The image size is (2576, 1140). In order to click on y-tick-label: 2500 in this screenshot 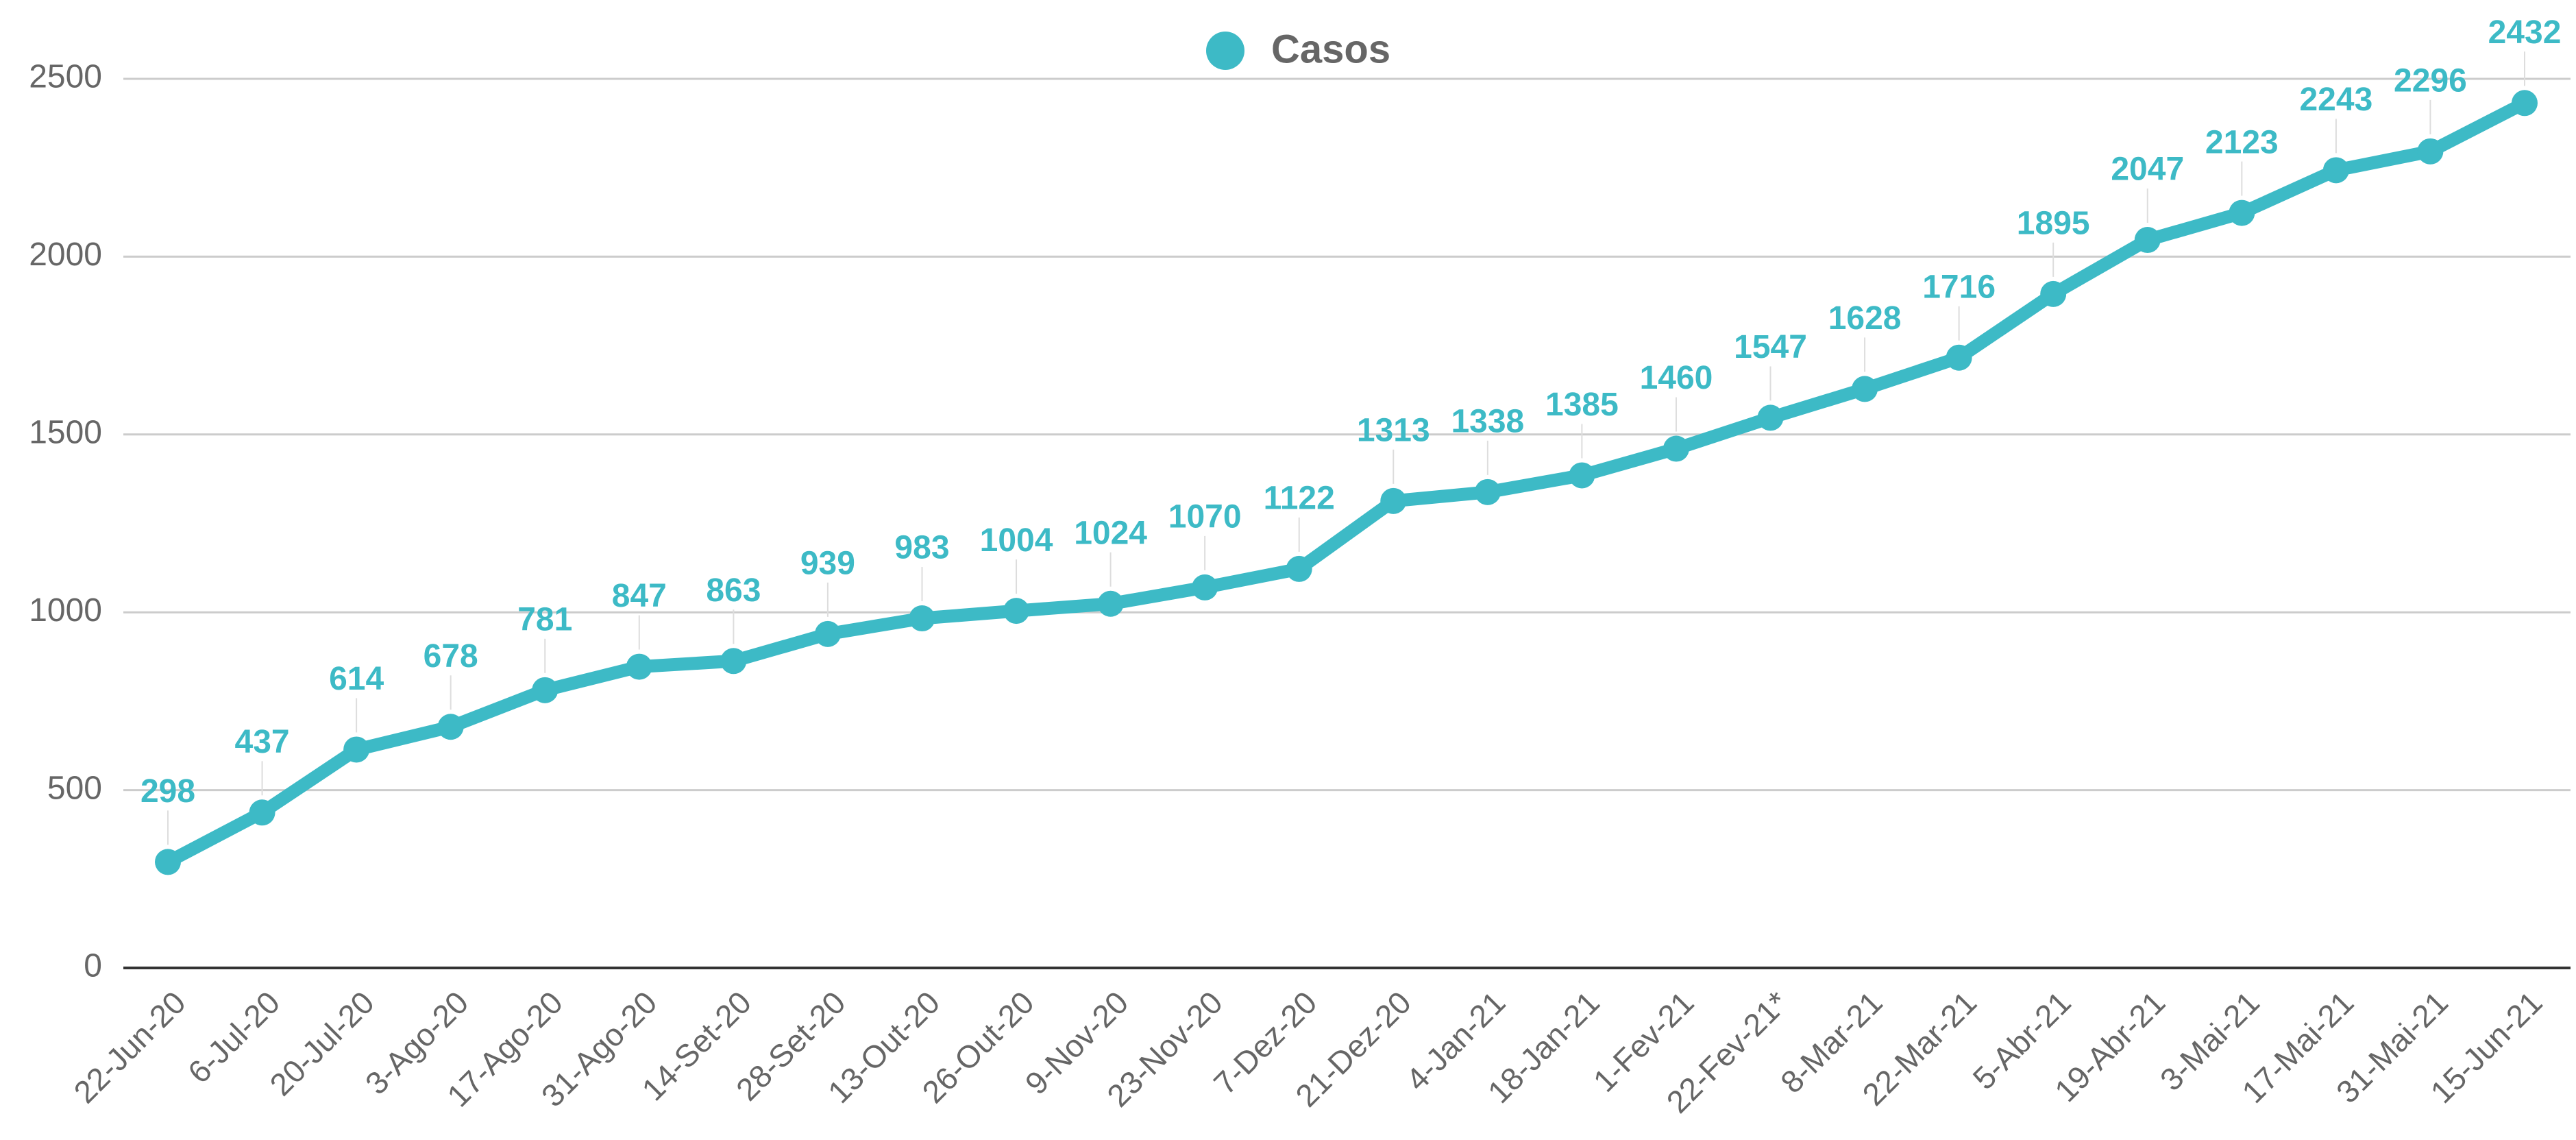, I will do `click(66, 77)`.